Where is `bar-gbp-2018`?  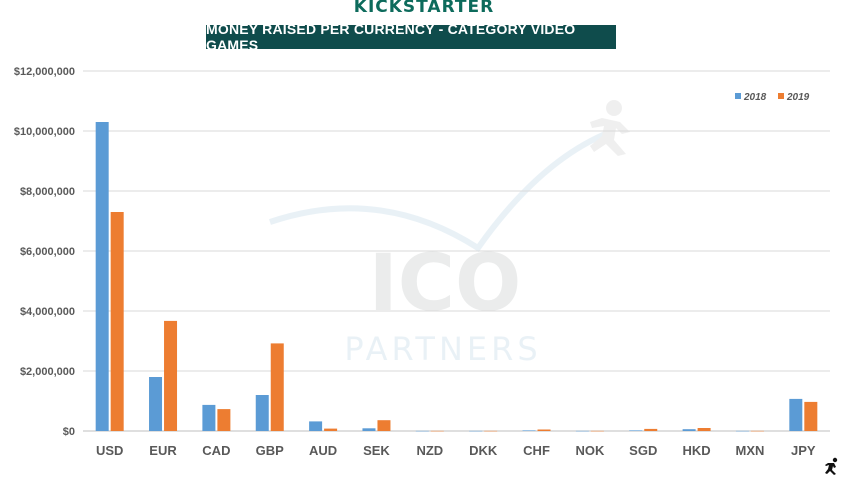 bar-gbp-2018 is located at coordinates (262, 413).